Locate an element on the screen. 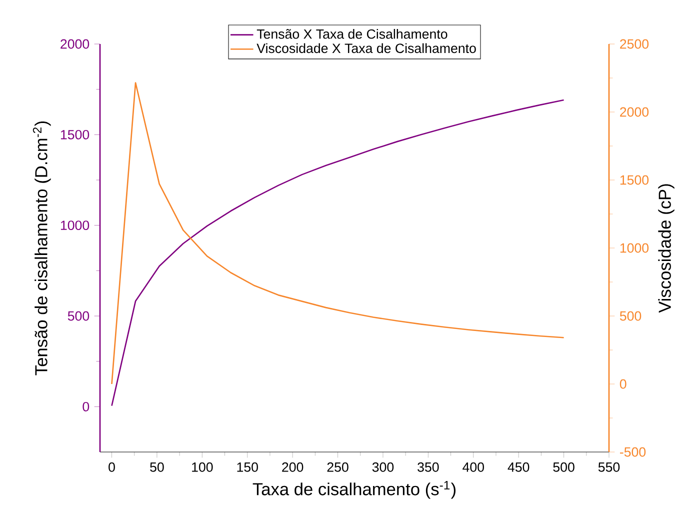 Image resolution: width=695 pixels, height=519 pixels. x-tick-label: 300 is located at coordinates (383, 467).